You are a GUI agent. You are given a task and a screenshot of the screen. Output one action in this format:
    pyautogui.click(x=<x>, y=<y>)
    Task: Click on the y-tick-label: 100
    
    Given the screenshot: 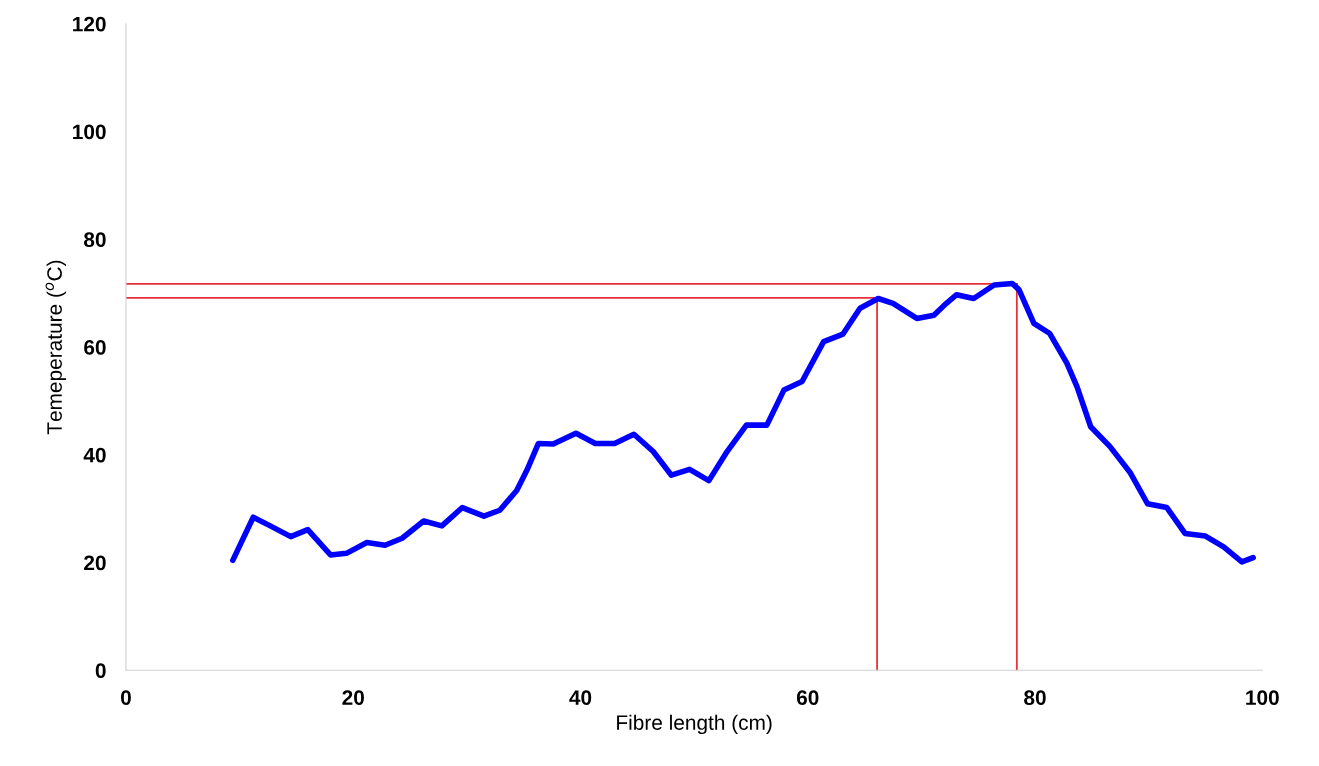 What is the action you would take?
    pyautogui.click(x=89, y=132)
    